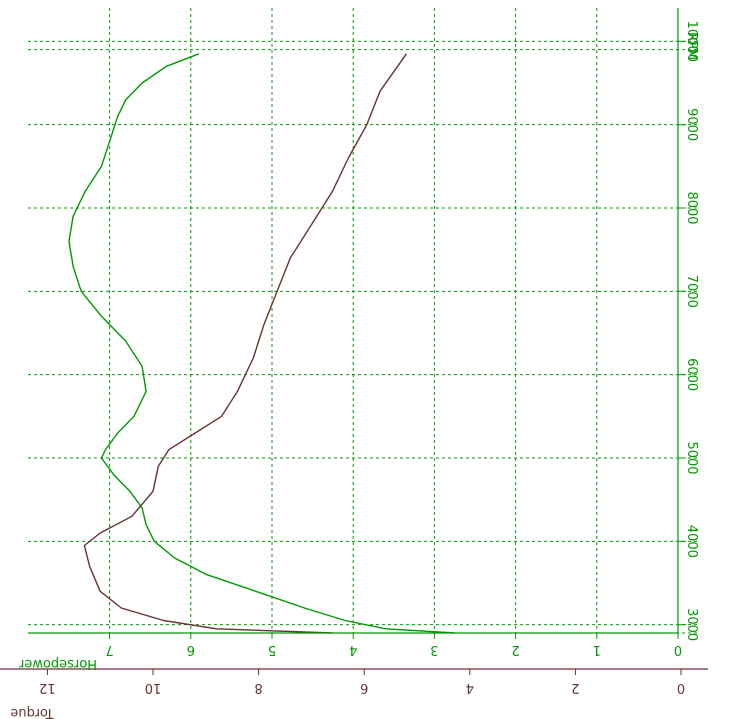 This screenshot has width=744, height=719. I want to click on hp-tick-label-6: 6, so click(191, 649).